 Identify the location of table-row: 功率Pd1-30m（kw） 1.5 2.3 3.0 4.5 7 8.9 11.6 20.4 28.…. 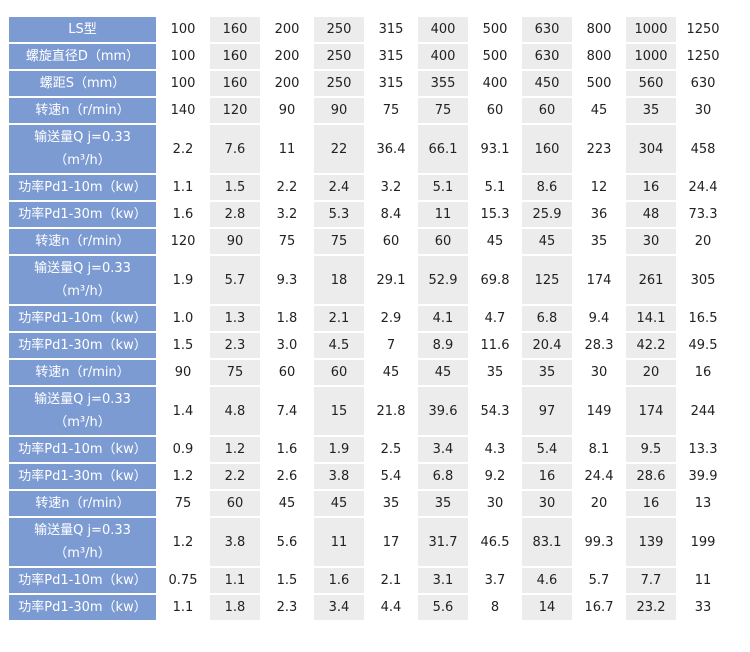
(368, 345).